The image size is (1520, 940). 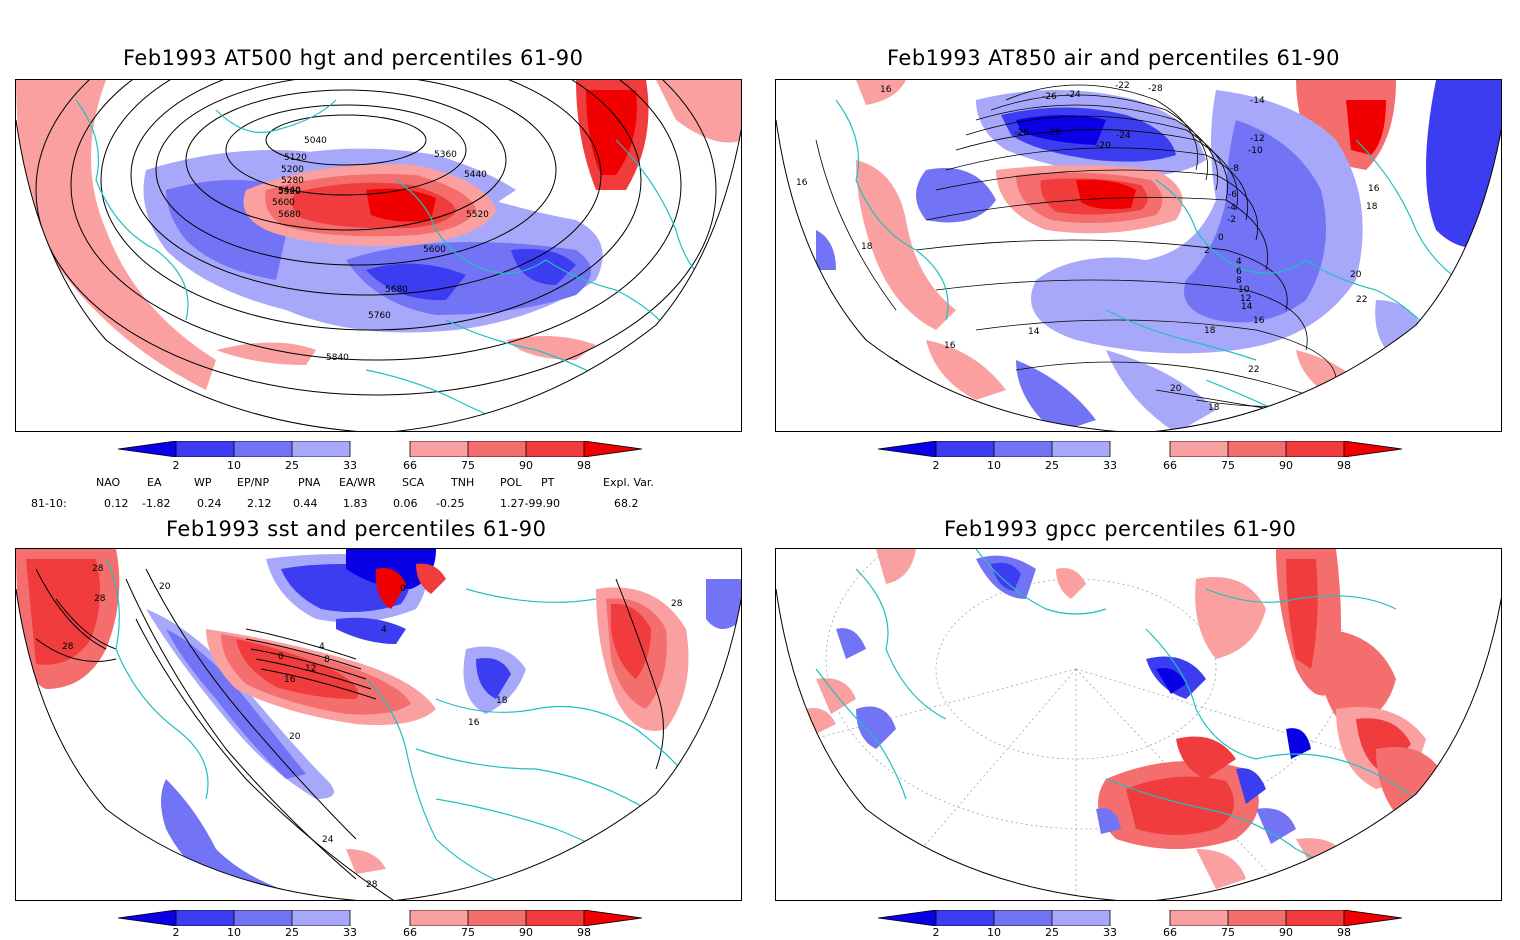 I want to click on index-value: 0.06, so click(x=405, y=503).